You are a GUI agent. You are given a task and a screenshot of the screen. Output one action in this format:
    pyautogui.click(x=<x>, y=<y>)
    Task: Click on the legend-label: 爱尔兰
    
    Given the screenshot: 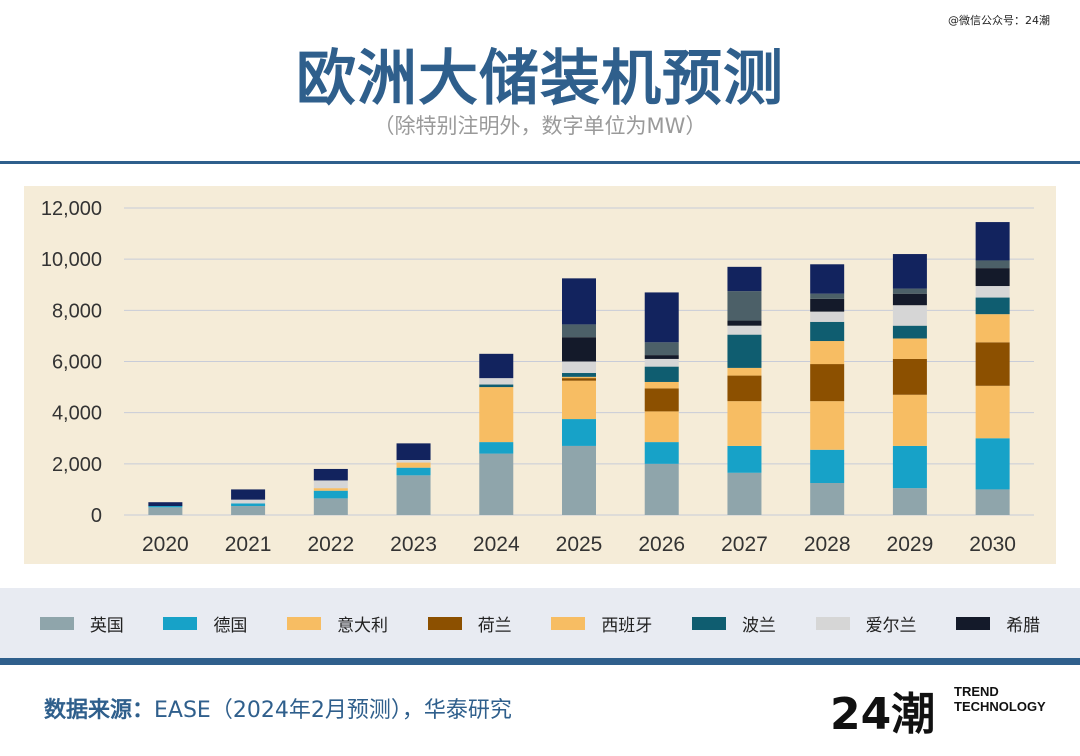 What is the action you would take?
    pyautogui.click(x=891, y=626)
    